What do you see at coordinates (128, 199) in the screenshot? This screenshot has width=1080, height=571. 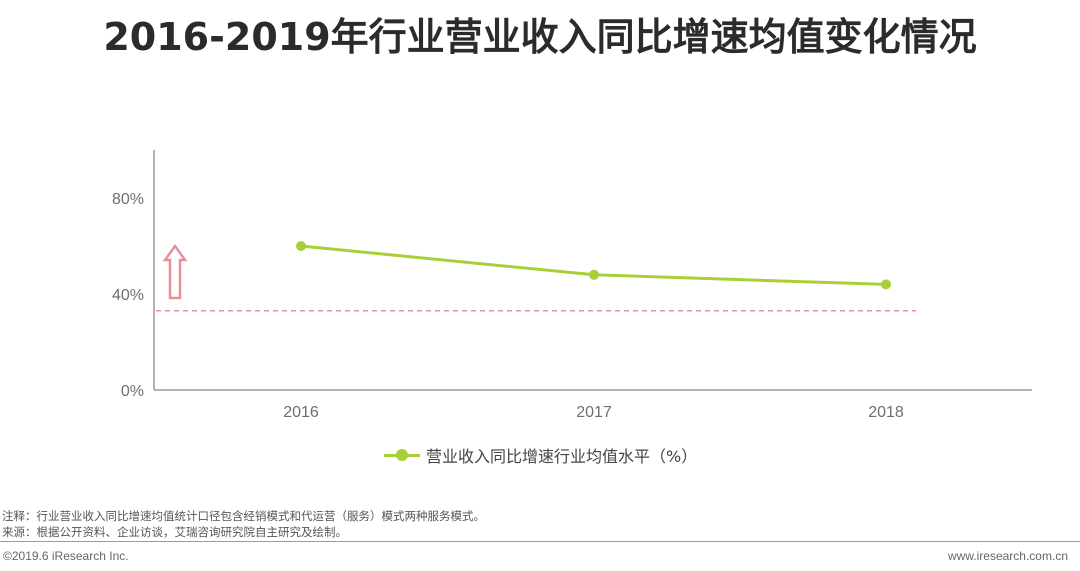 I see `y-tick-label: 80%` at bounding box center [128, 199].